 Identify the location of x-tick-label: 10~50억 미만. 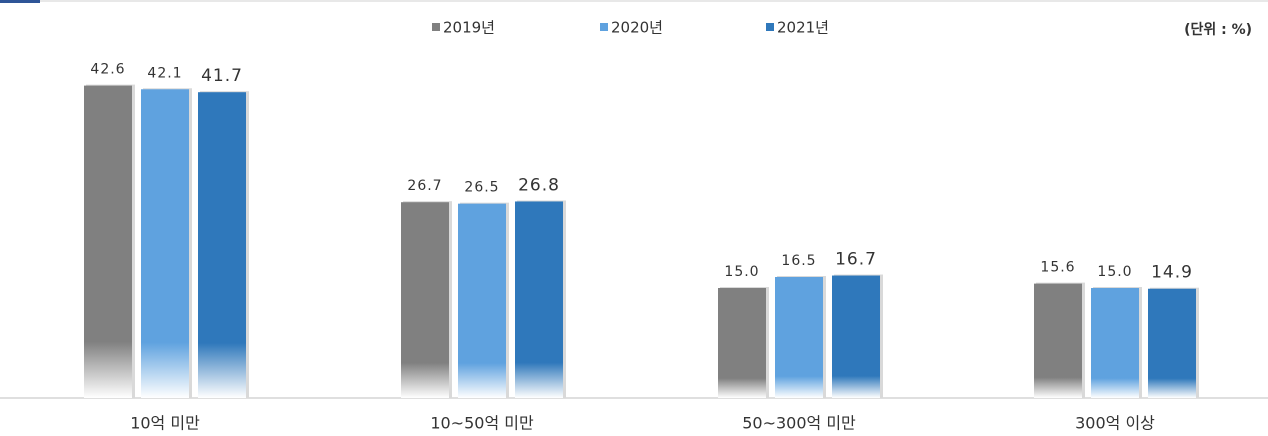
(482, 423).